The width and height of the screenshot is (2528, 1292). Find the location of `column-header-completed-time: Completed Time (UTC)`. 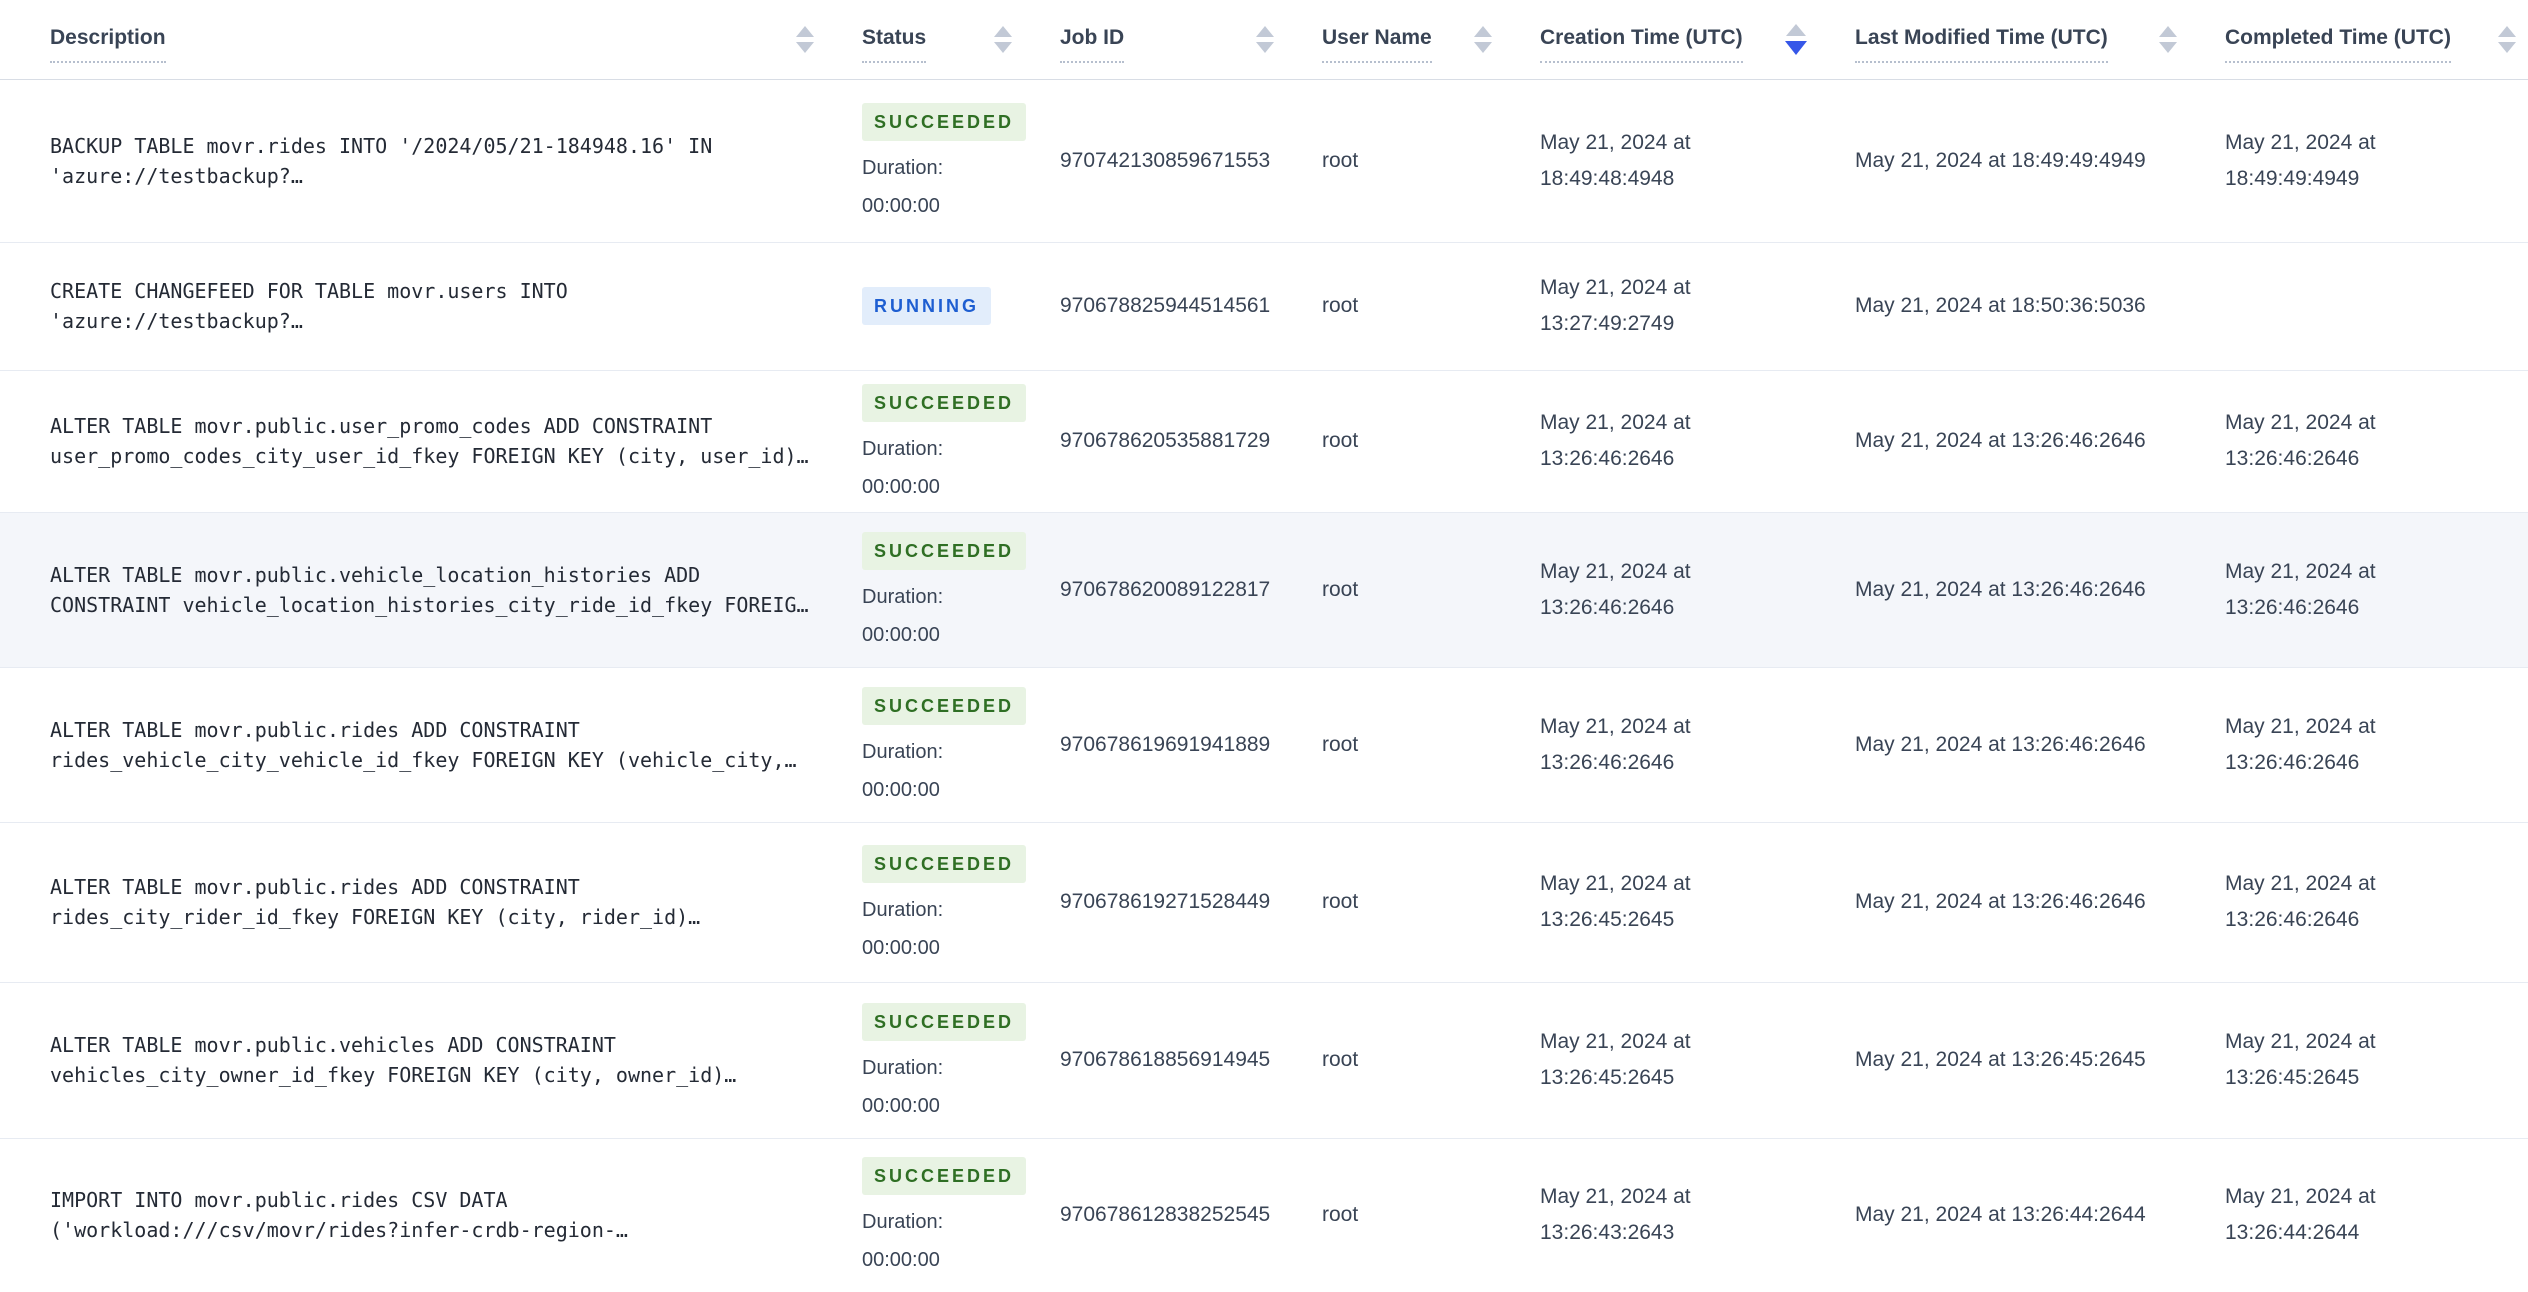

column-header-completed-time: Completed Time (UTC) is located at coordinates (2376, 40).